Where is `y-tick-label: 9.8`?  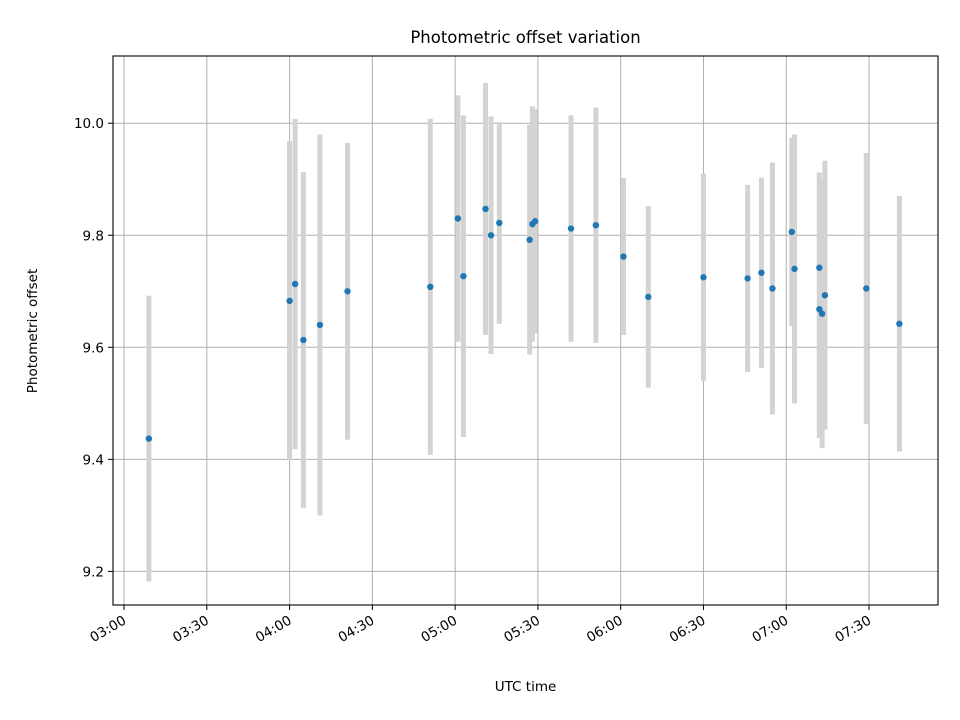
y-tick-label: 9.8 is located at coordinates (93, 236).